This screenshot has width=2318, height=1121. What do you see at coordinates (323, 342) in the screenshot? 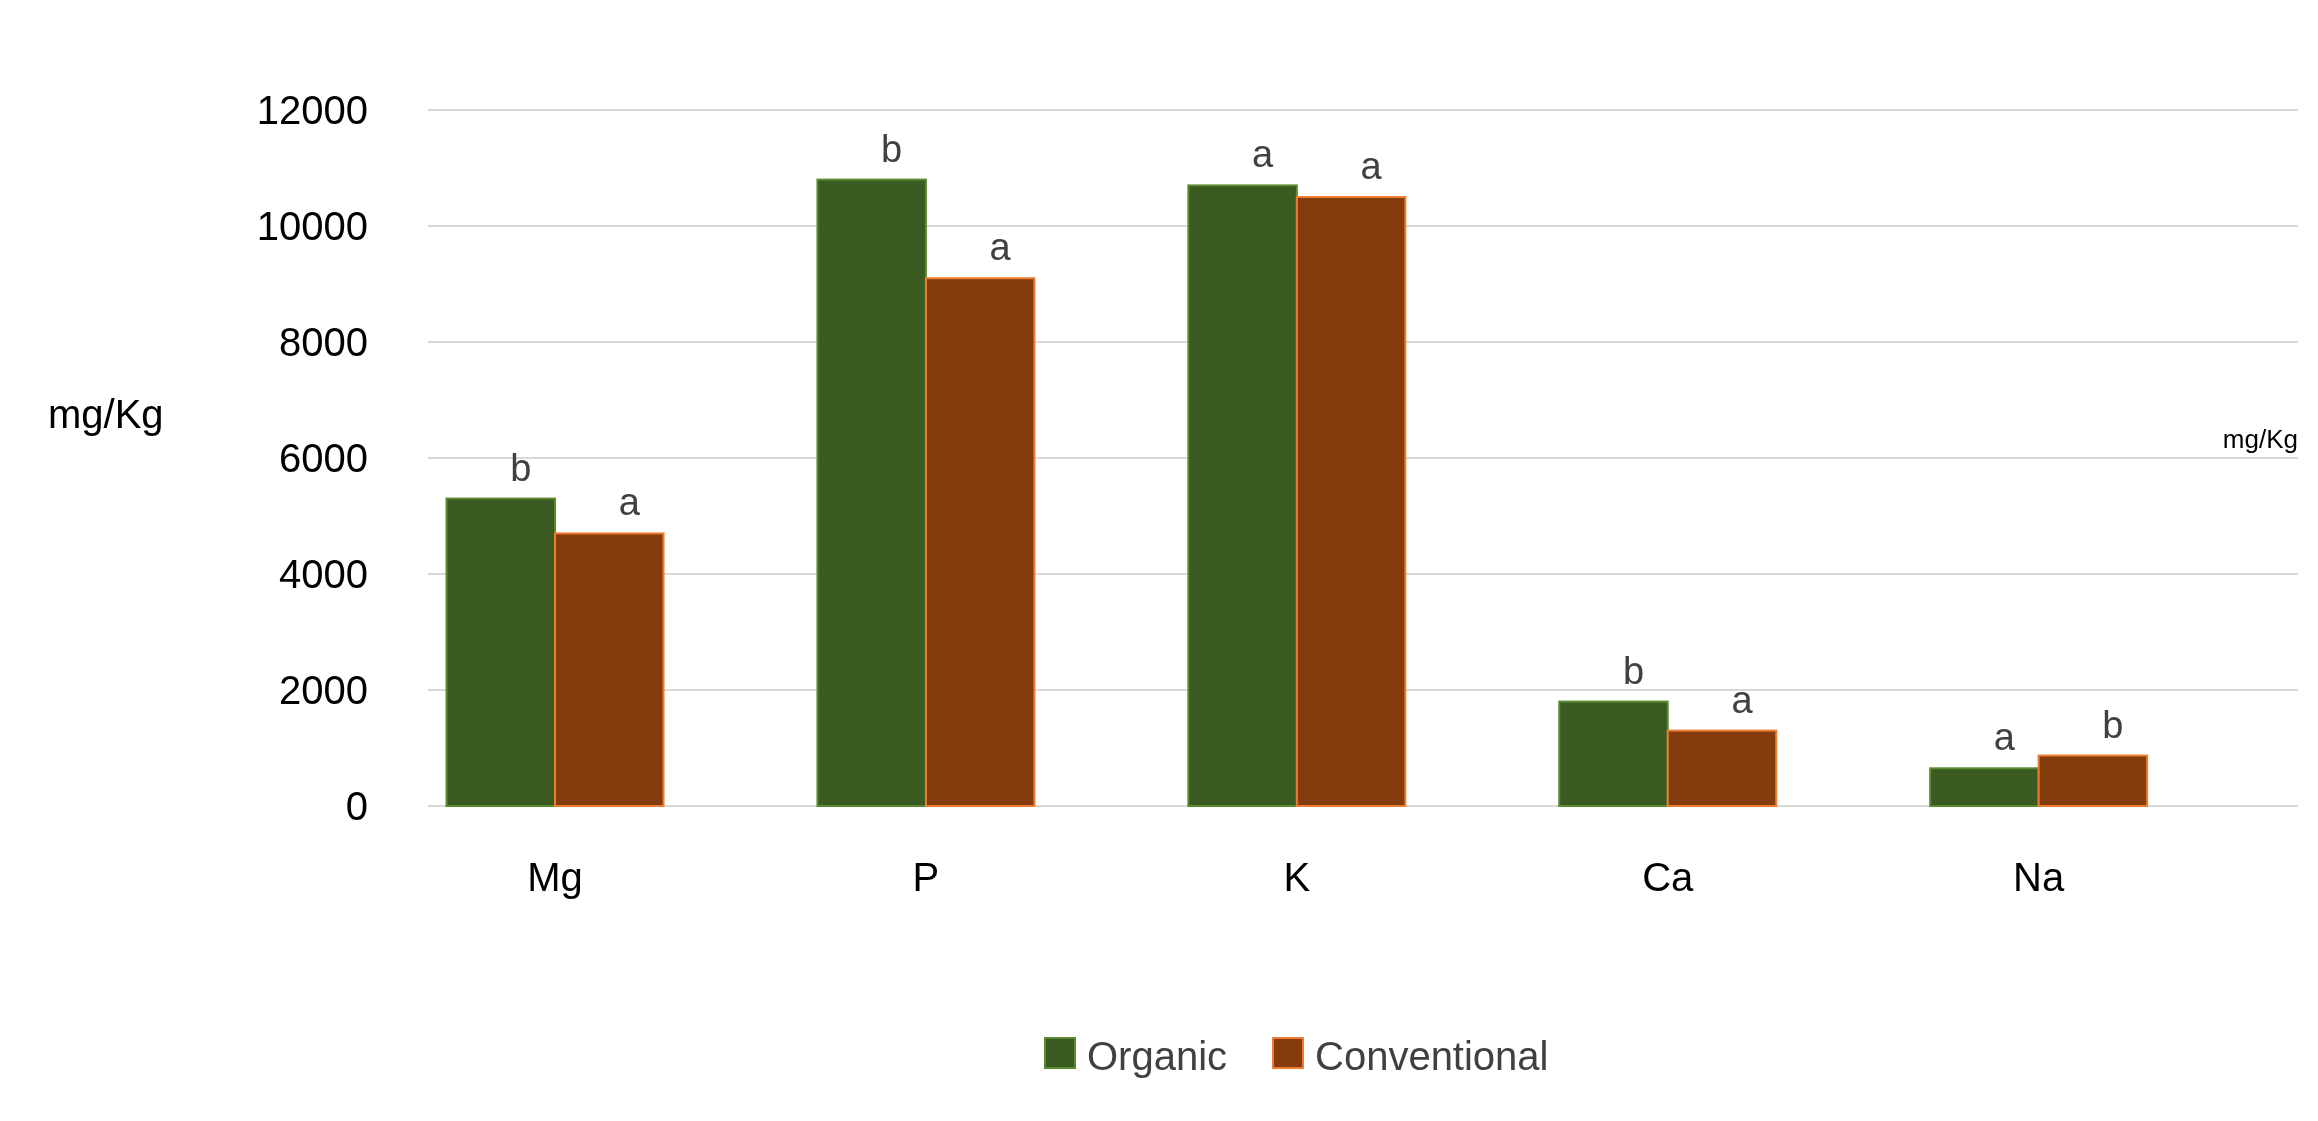
I see `y-tick-label: 8000` at bounding box center [323, 342].